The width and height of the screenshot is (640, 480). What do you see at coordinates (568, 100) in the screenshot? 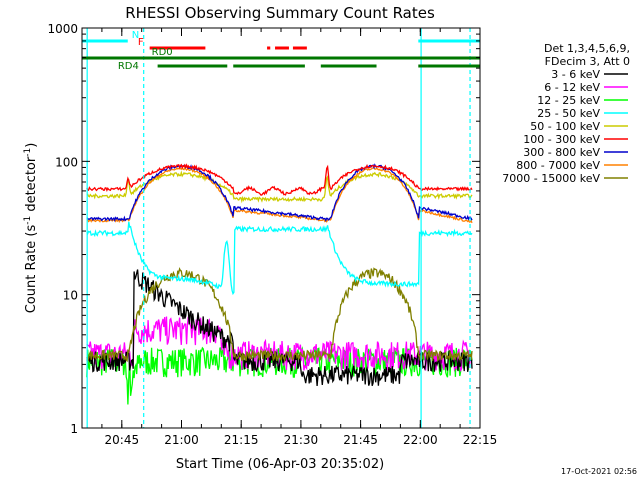
I see `legend-label: 12 - 25 keV` at bounding box center [568, 100].